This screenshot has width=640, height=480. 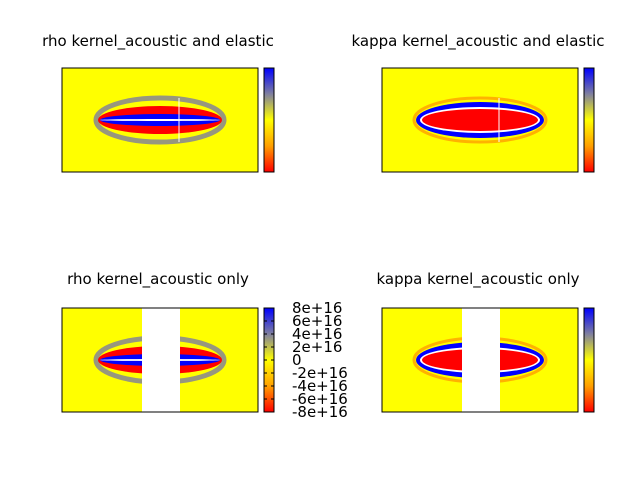 I want to click on colorbar-tick-label: -8e+16, so click(x=320, y=412).